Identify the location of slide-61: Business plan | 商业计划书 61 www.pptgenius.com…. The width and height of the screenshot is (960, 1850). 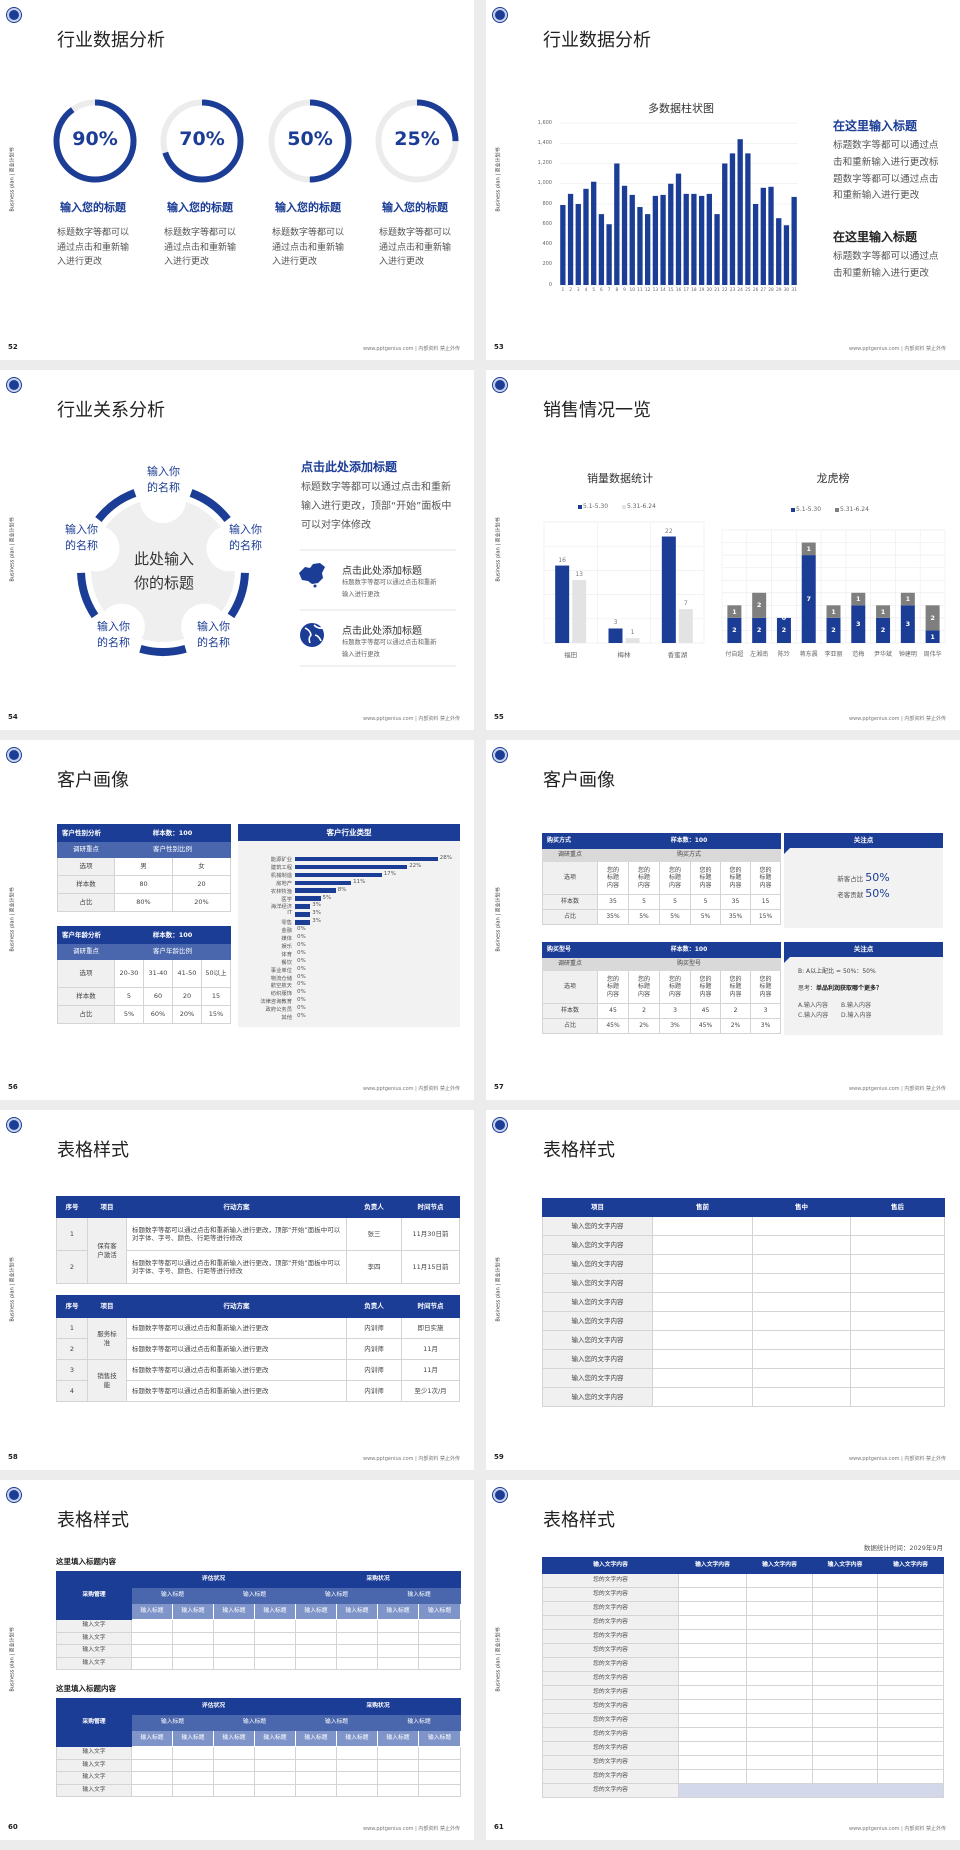
(723, 1660).